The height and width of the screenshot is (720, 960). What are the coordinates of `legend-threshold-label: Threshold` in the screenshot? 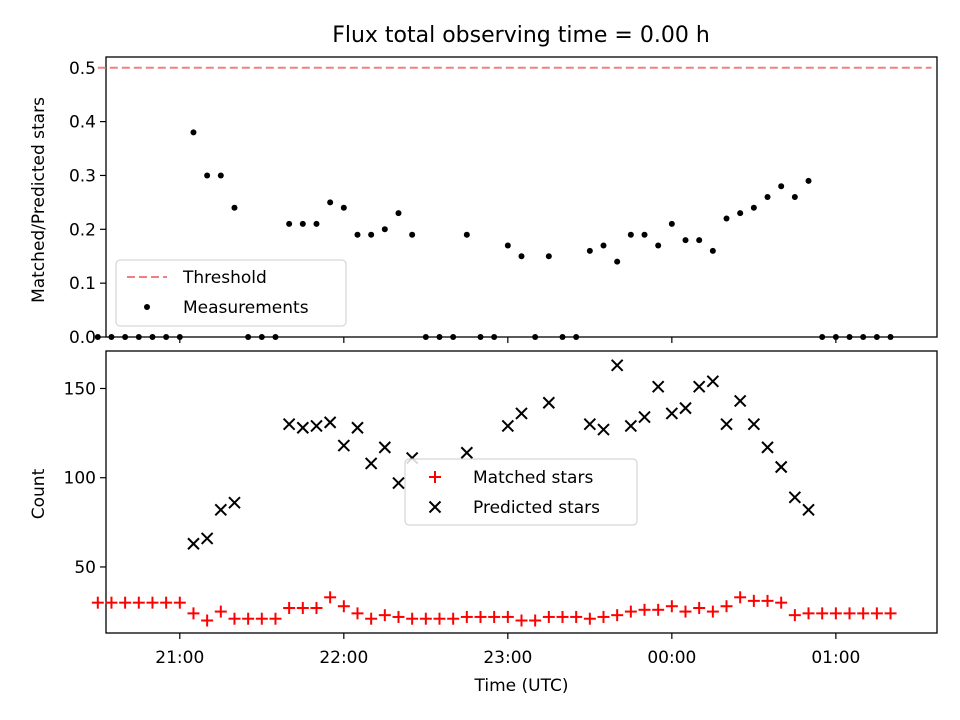 It's located at (224, 278).